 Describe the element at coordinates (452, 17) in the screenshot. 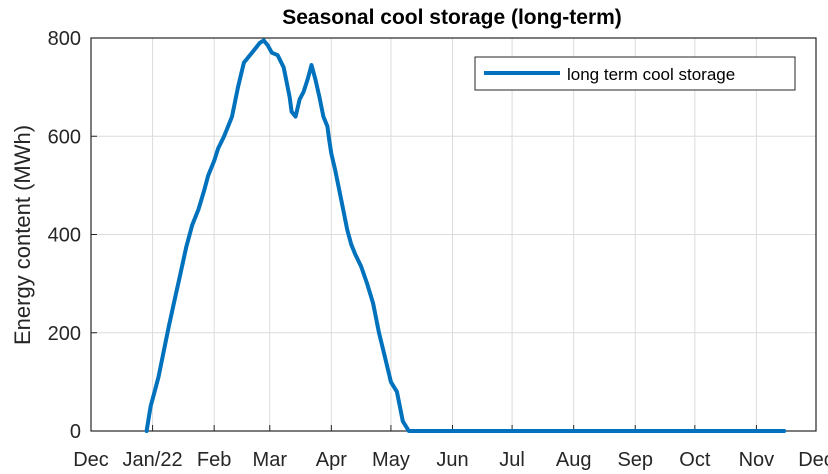

I see `chart-title: Seasonal cool storage (long-term)` at that location.